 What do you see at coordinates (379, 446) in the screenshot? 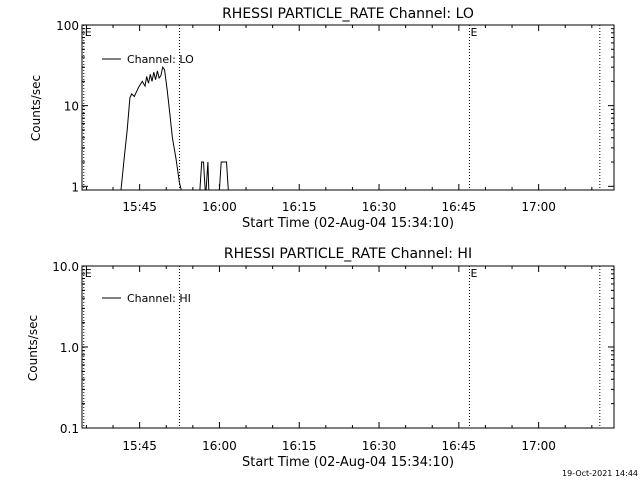
I see `hi-x-tick-label: 16:30` at bounding box center [379, 446].